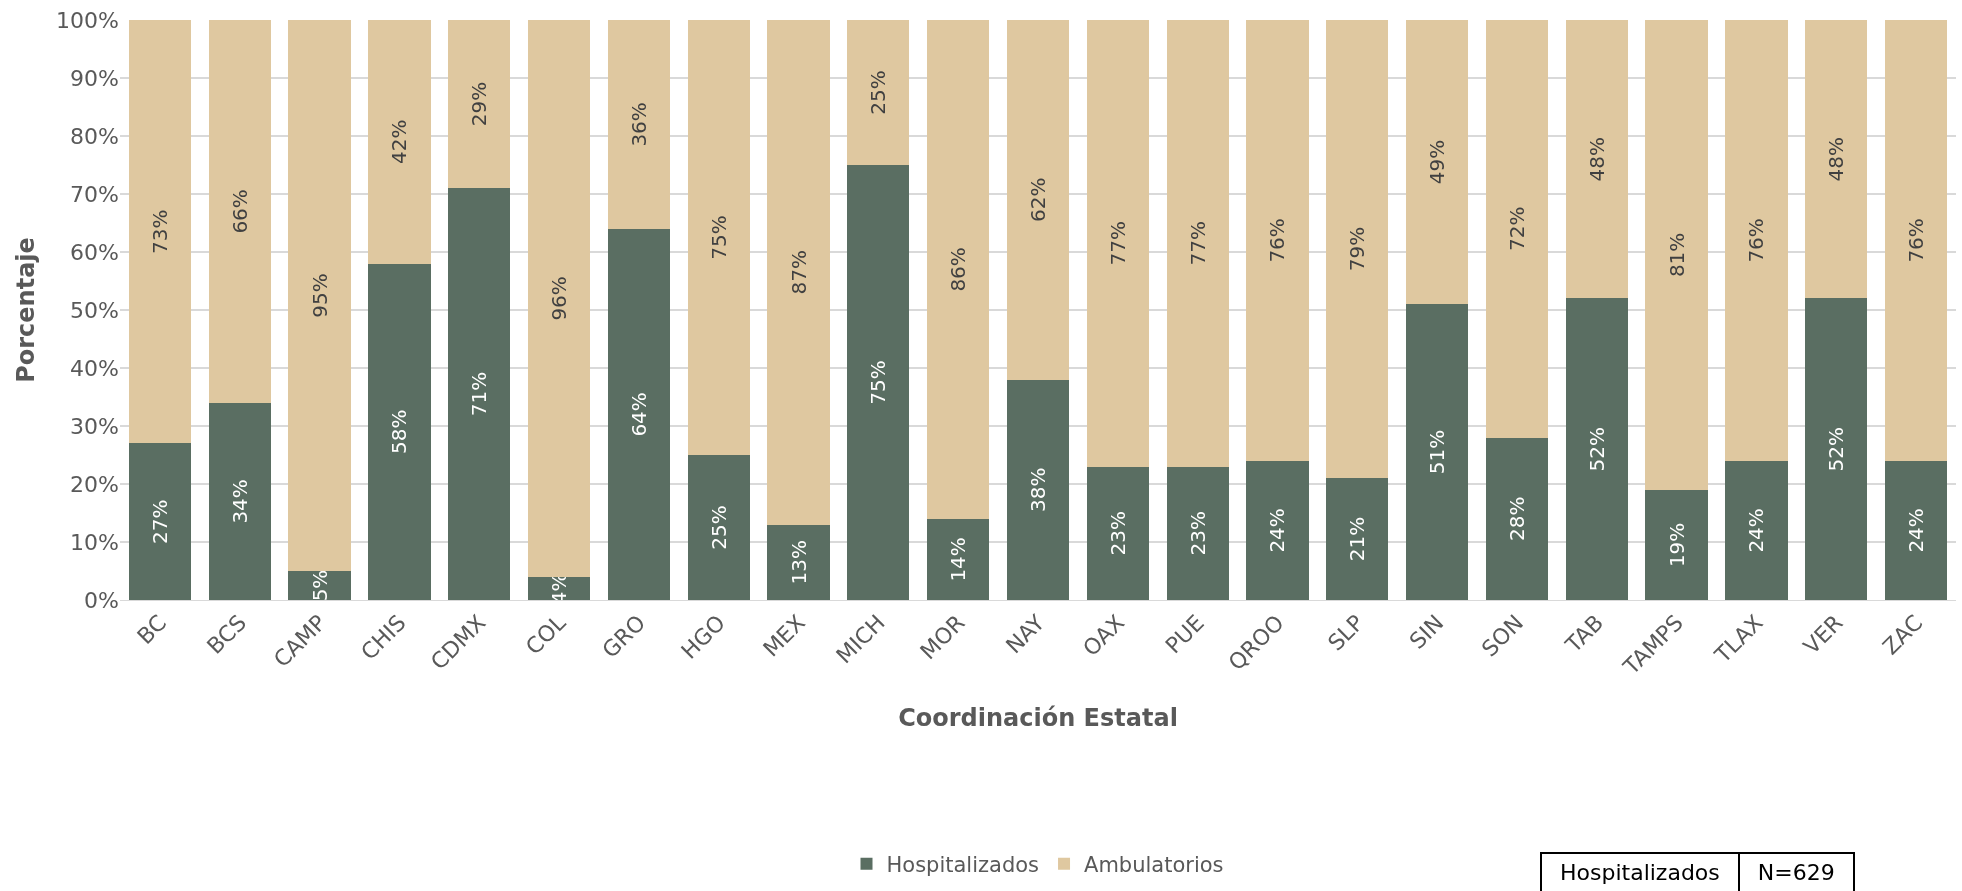 The width and height of the screenshot is (1962, 891). What do you see at coordinates (1437, 162) in the screenshot?
I see `data-label: 49%` at bounding box center [1437, 162].